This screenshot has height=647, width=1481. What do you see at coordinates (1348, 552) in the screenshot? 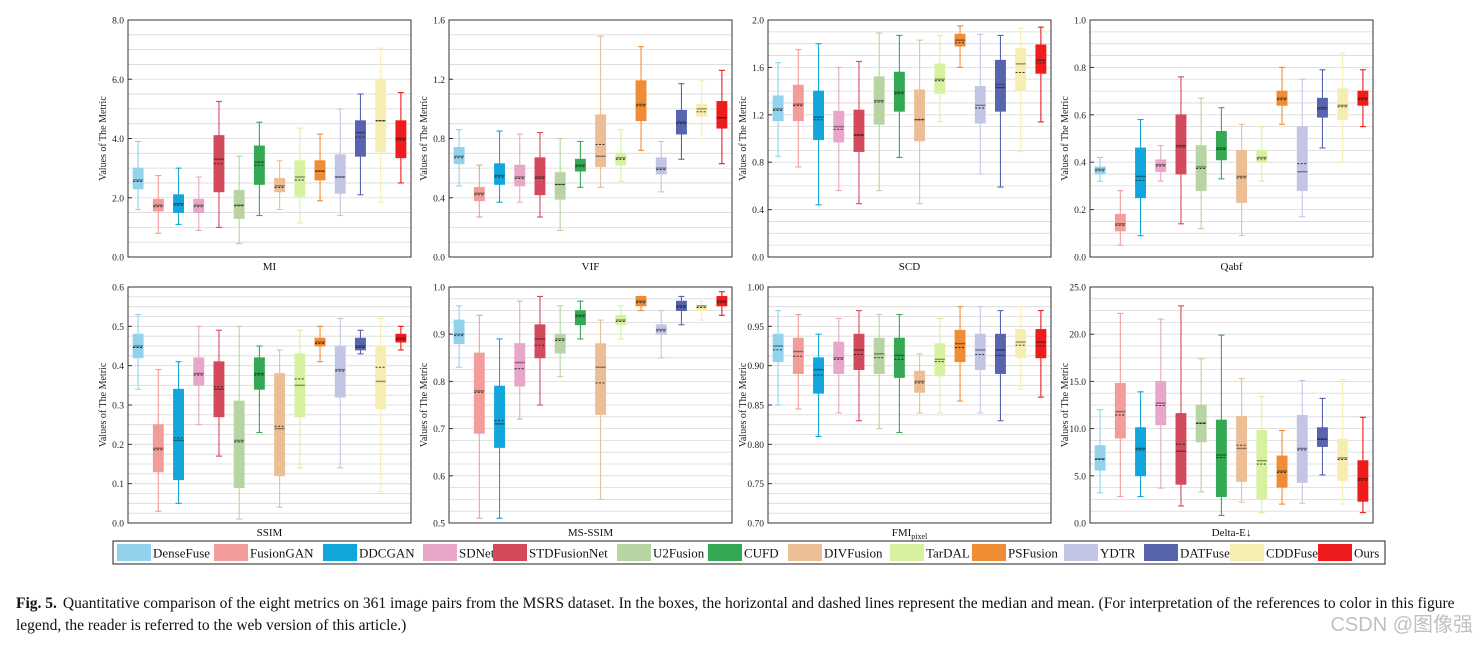
I see `legend-item-ours: Ours` at bounding box center [1348, 552].